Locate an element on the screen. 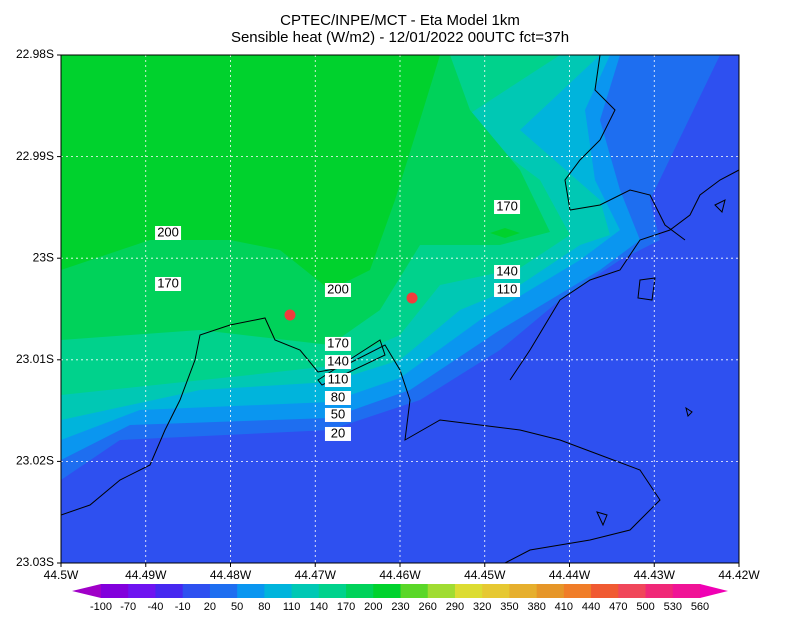 This screenshot has height=623, width=800. colorbar-label: -70 is located at coordinates (128, 607).